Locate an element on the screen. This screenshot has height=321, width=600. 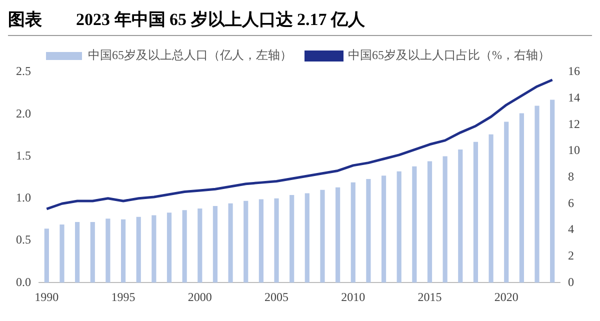
x-tick-label: 2020 is located at coordinates (506, 297).